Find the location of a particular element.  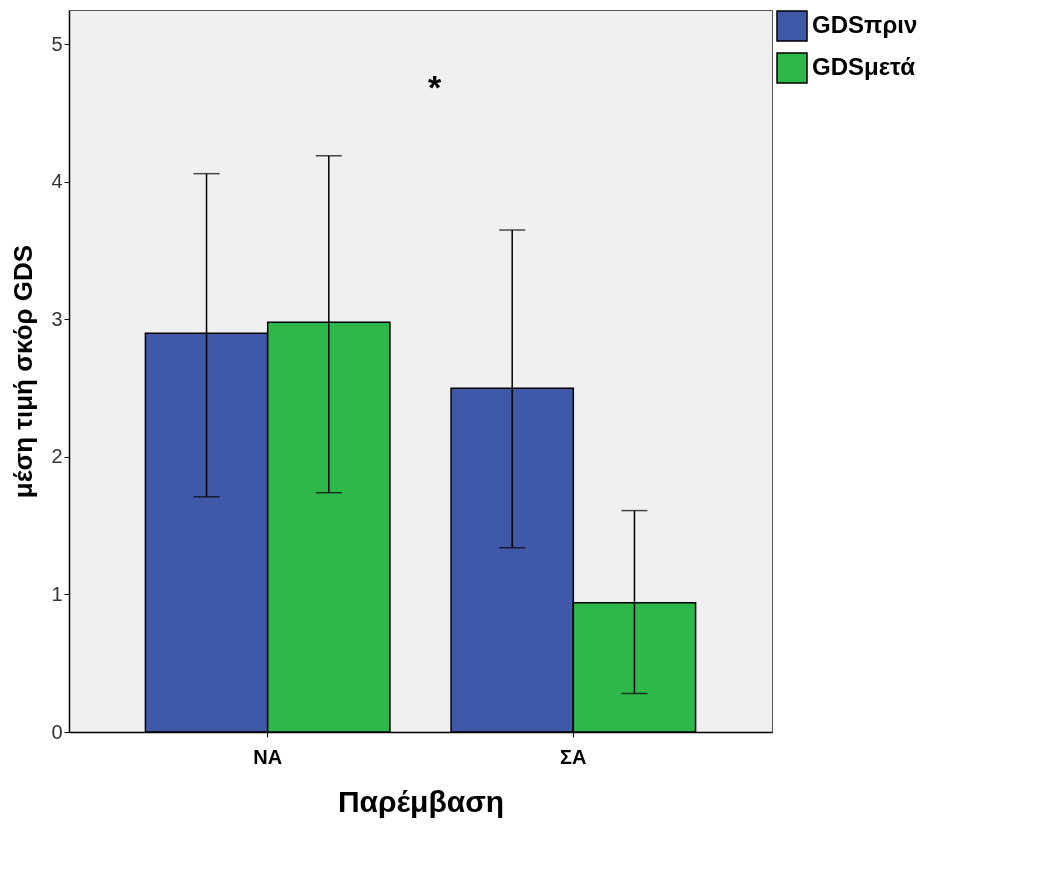

annotation: * is located at coordinates (434, 87).